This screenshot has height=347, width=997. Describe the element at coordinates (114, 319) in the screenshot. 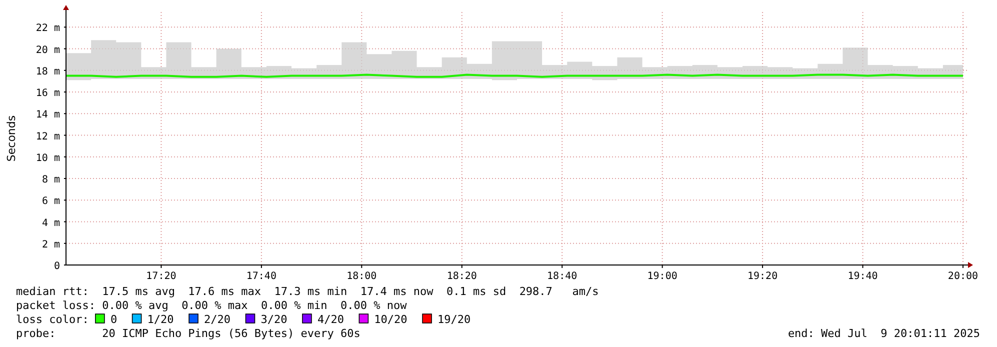

I see `text: 0` at that location.